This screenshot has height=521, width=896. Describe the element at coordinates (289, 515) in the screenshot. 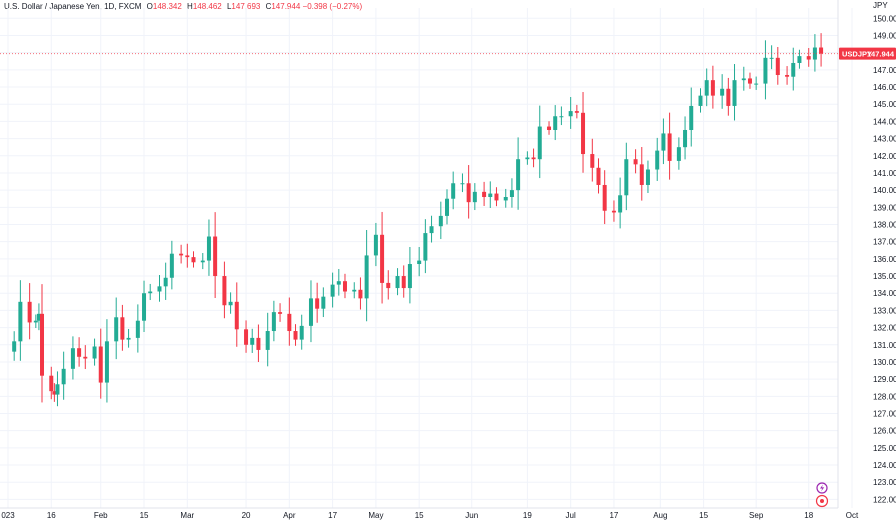

I see `x-tick-label: Apr` at that location.